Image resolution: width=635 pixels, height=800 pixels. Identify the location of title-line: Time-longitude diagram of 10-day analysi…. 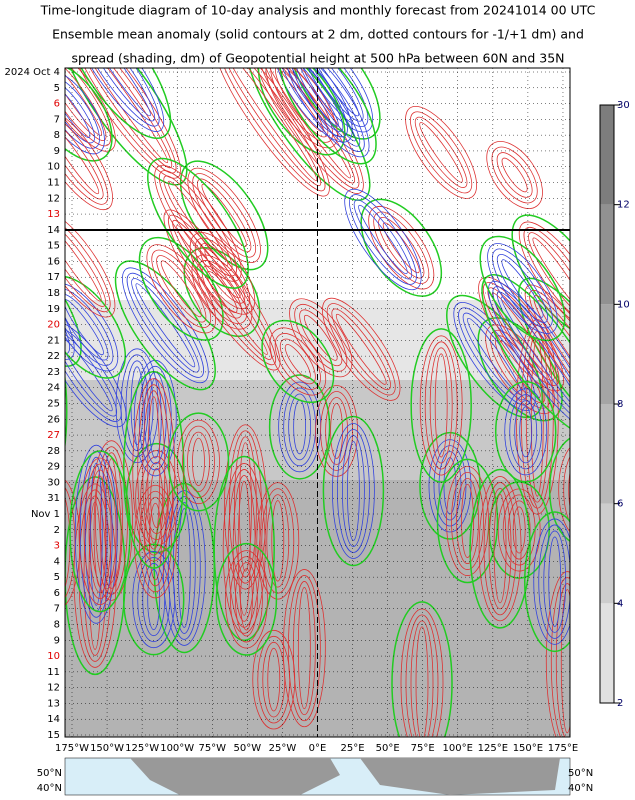
(318, 10).